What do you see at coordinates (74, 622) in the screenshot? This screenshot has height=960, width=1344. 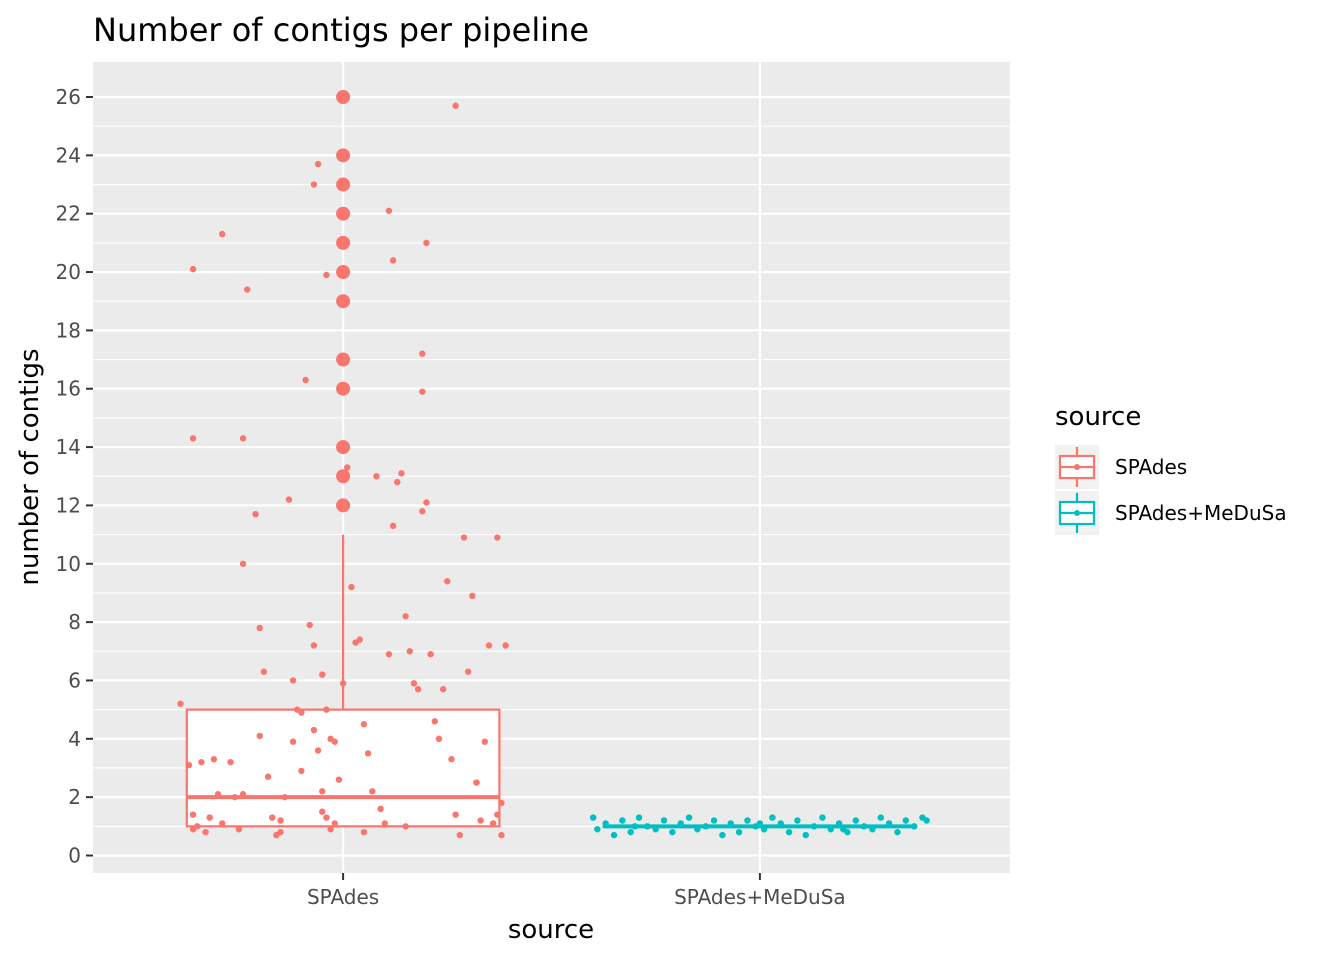 I see `y-tick-label: 8` at bounding box center [74, 622].